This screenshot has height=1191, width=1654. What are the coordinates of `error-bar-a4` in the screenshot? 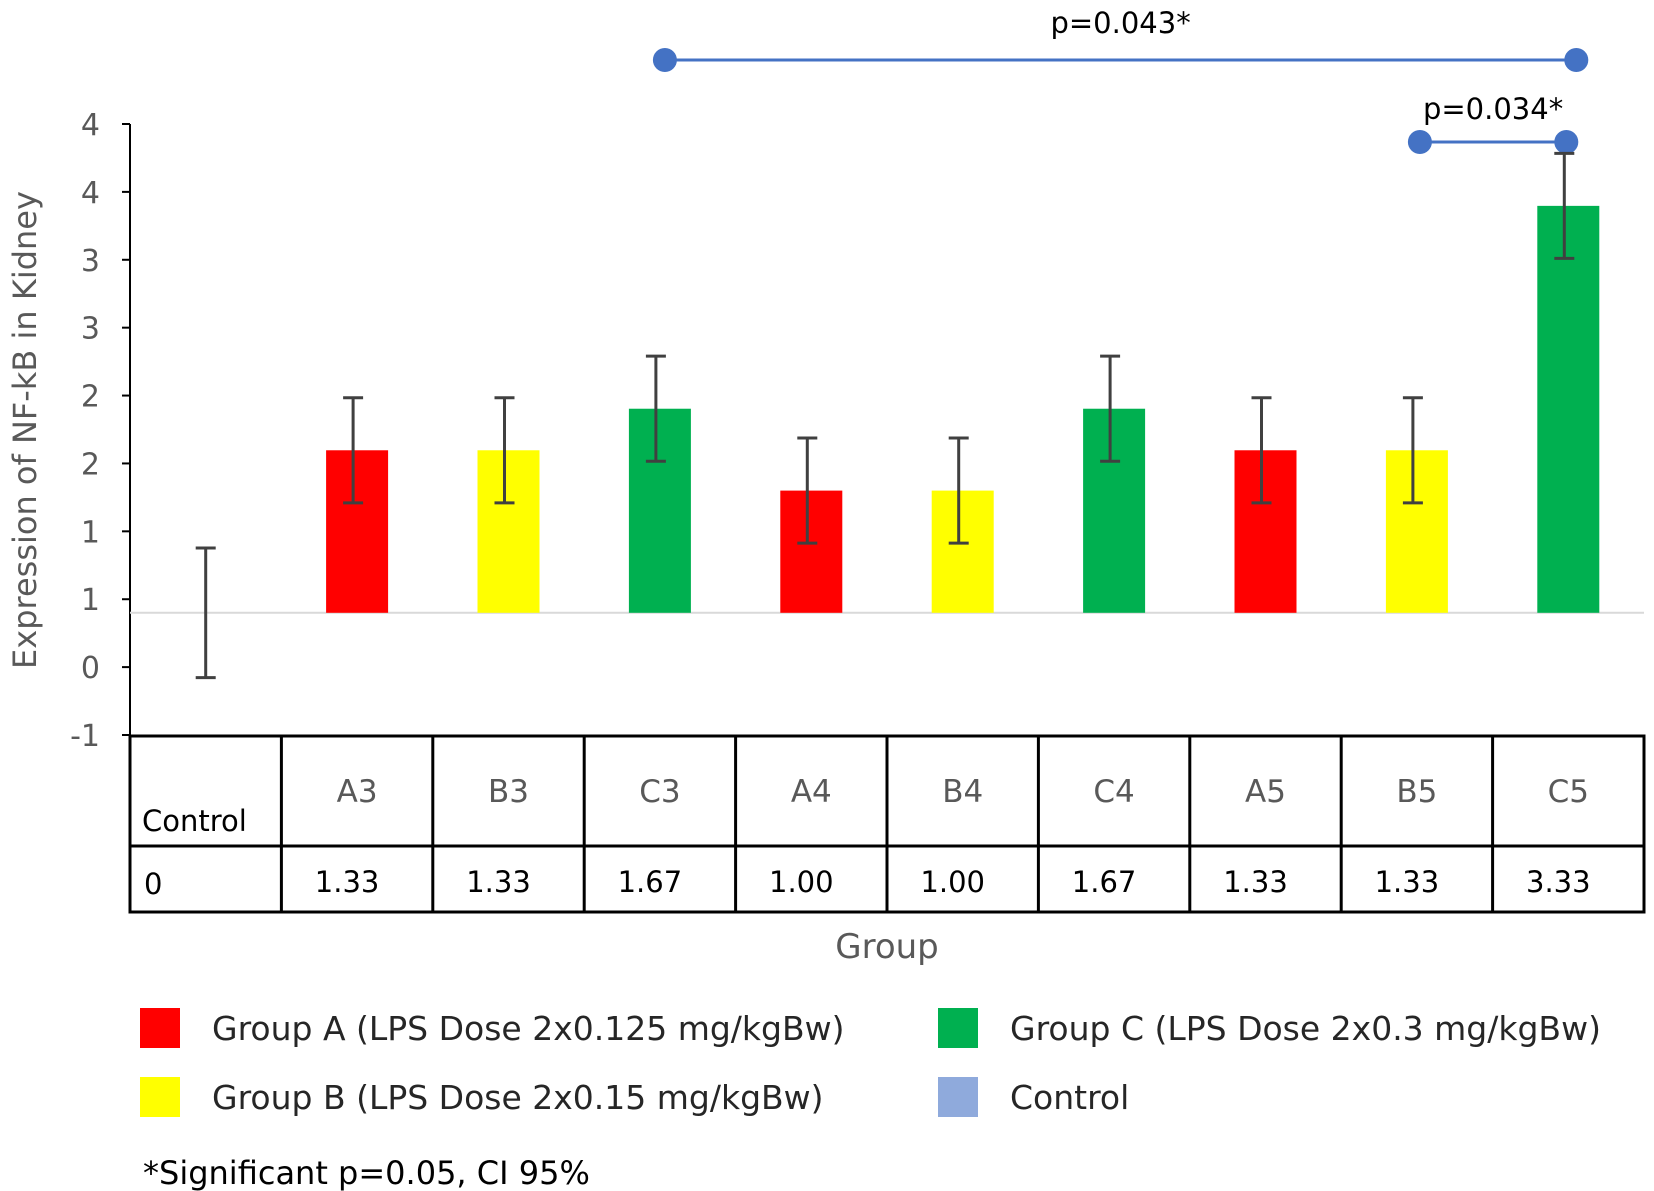 It's located at (807, 490).